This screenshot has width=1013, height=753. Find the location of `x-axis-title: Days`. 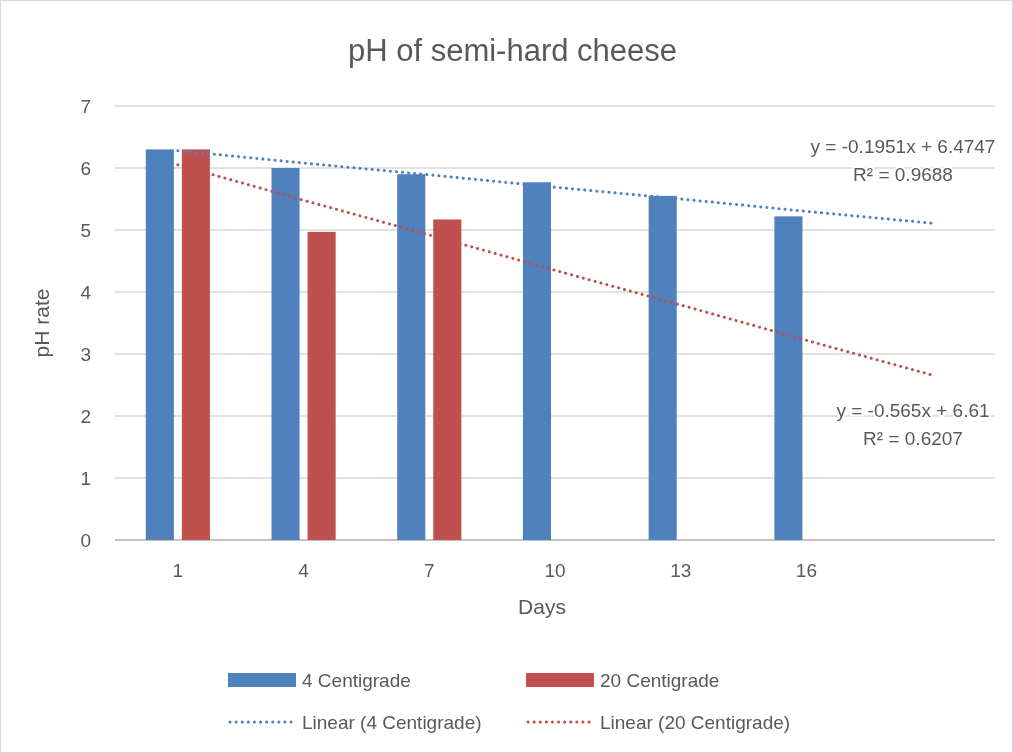

x-axis-title: Days is located at coordinates (542, 607).